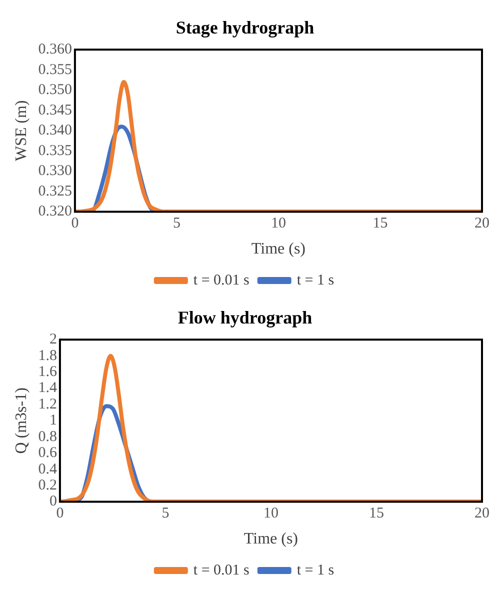 This screenshot has width=504, height=599. I want to click on y-tick-label: 0.2, so click(47, 486).